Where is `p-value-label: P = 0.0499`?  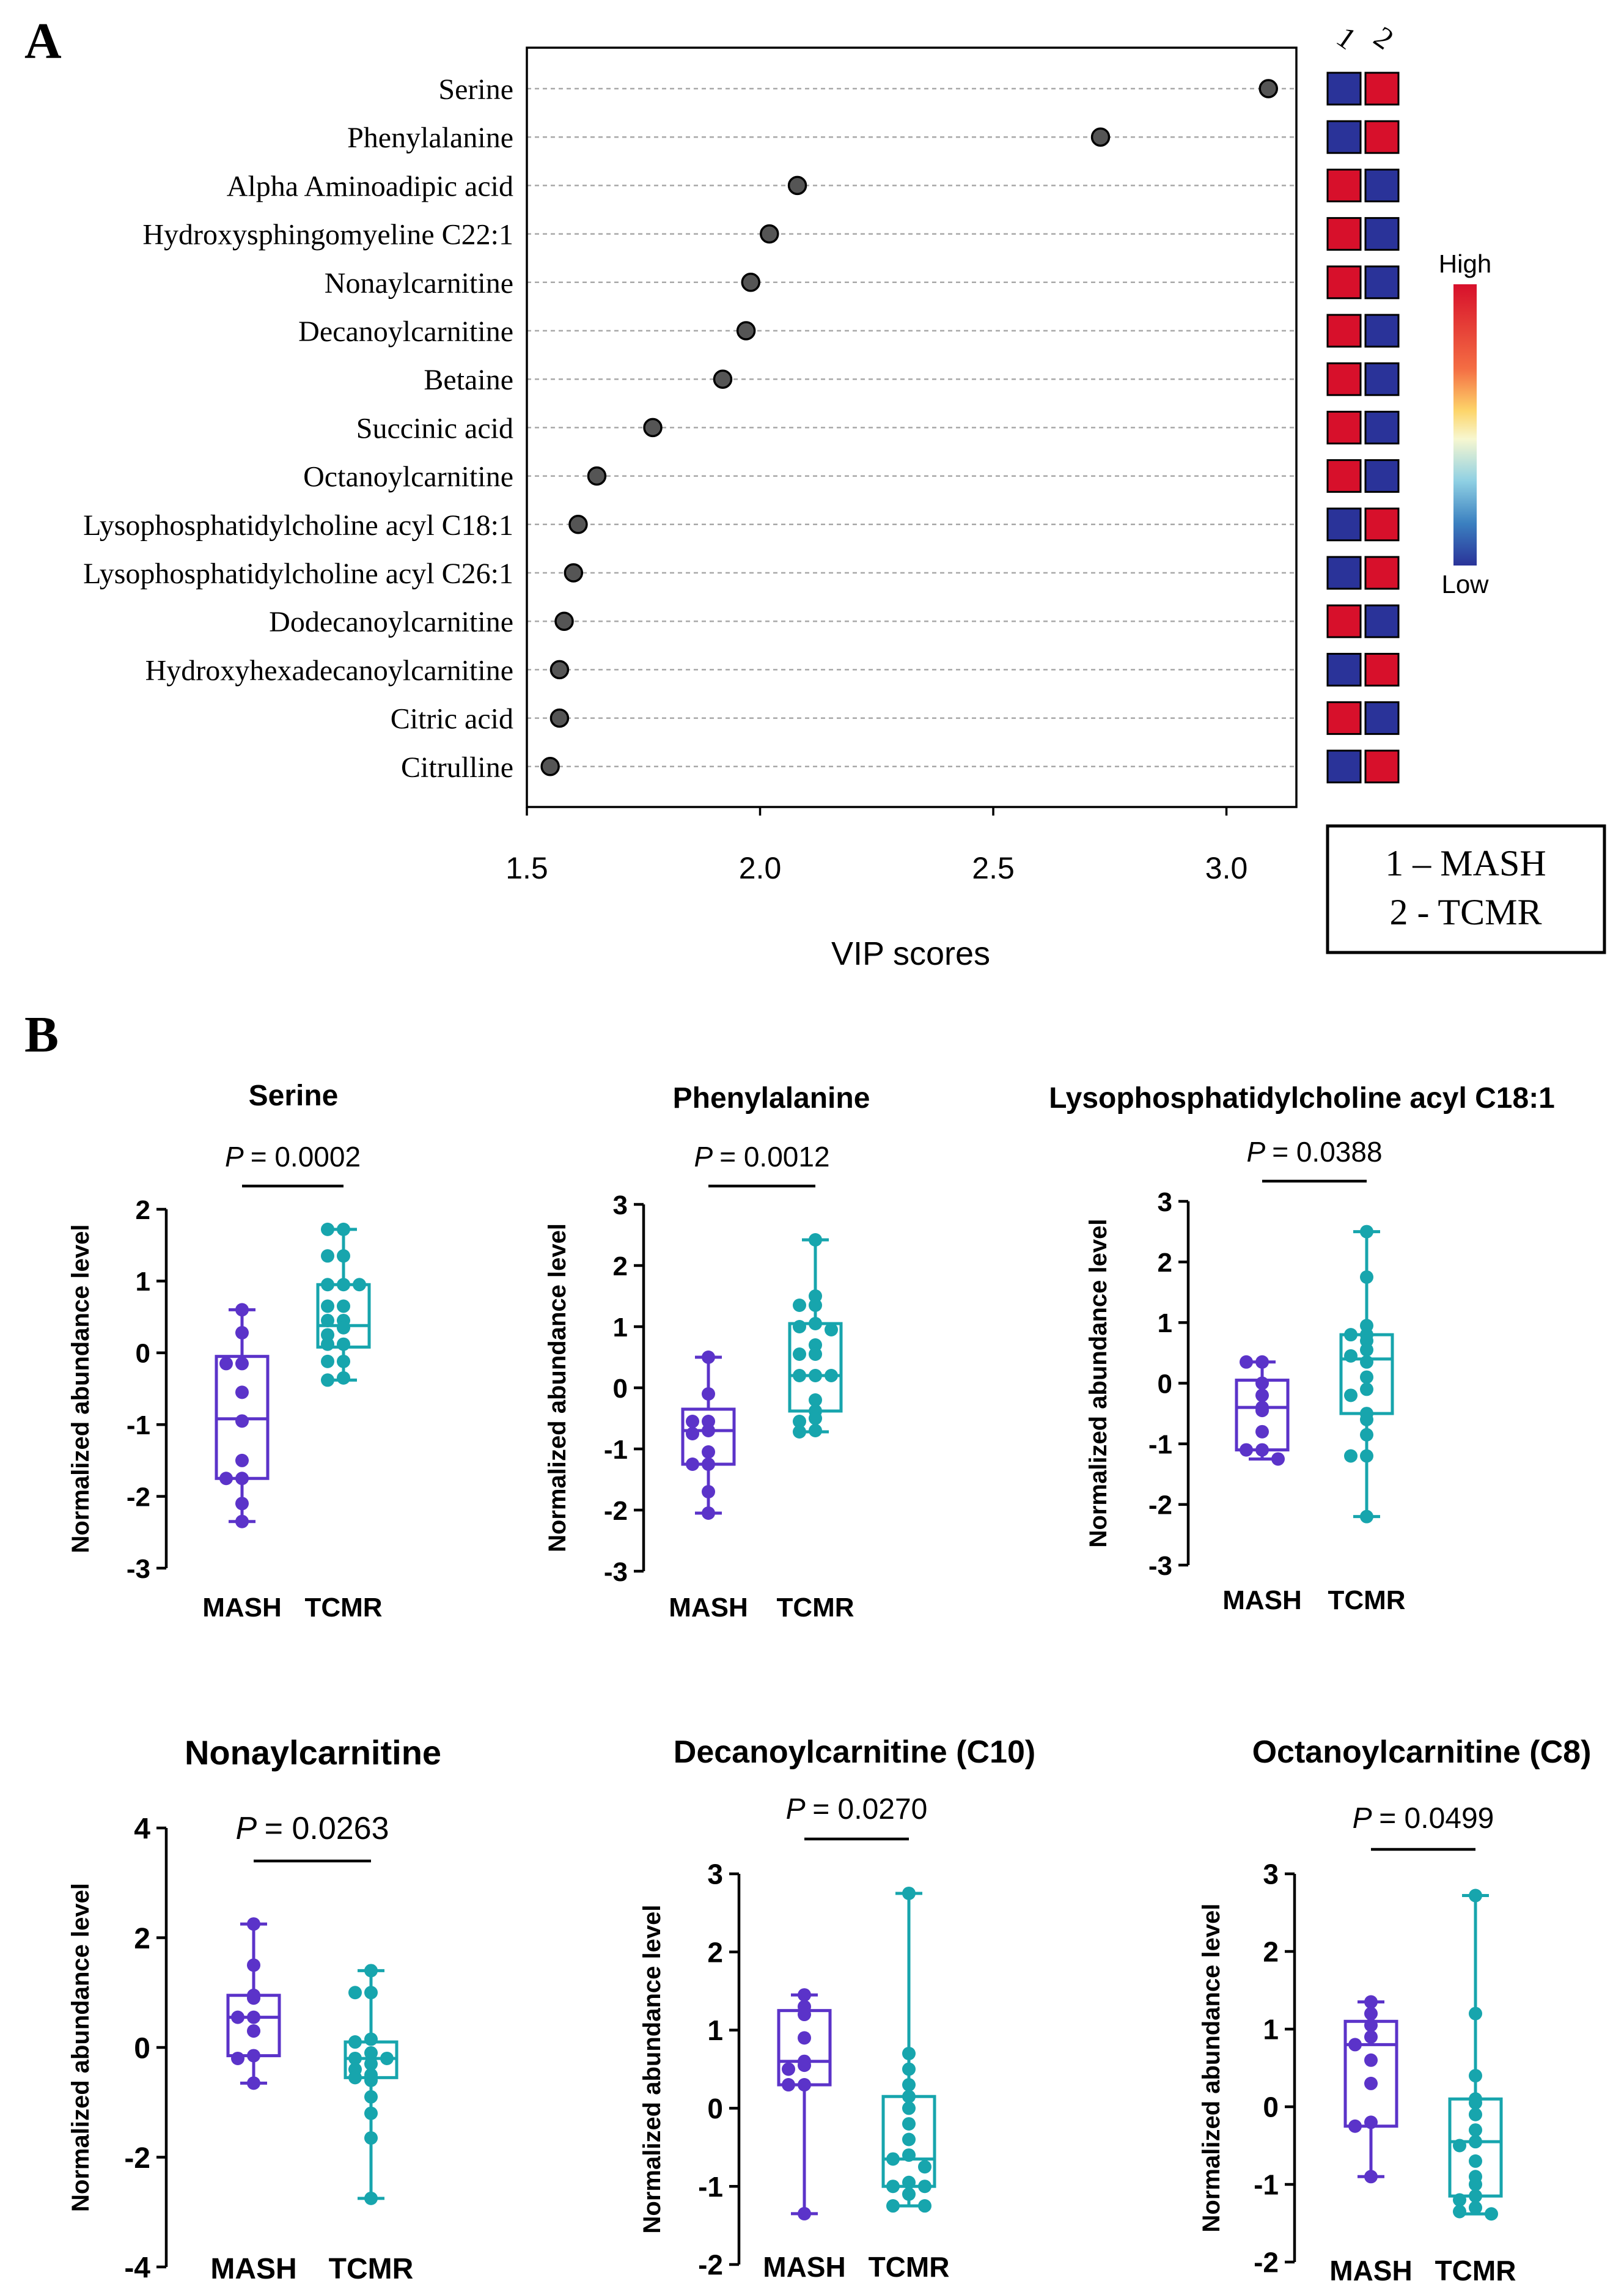 p-value-label: P = 0.0499 is located at coordinates (1423, 1819).